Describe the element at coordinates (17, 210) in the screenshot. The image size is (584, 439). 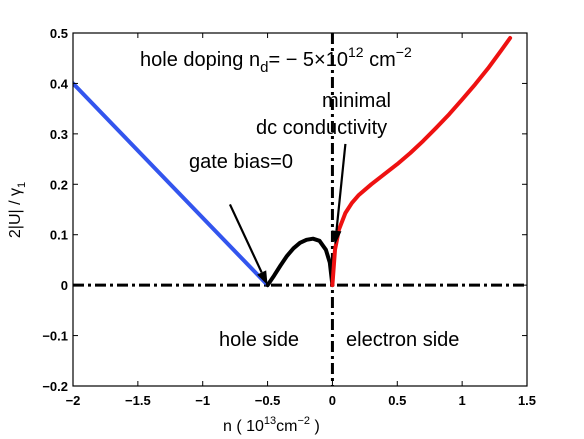
I see `y-axis-label: 2|U| / γ1` at that location.